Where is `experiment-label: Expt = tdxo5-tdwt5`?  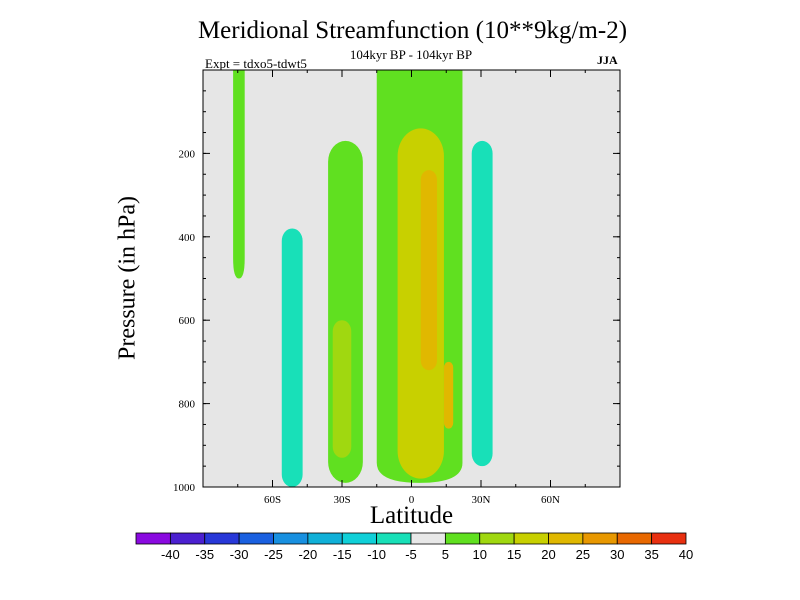
experiment-label: Expt = tdxo5-tdwt5 is located at coordinates (256, 63).